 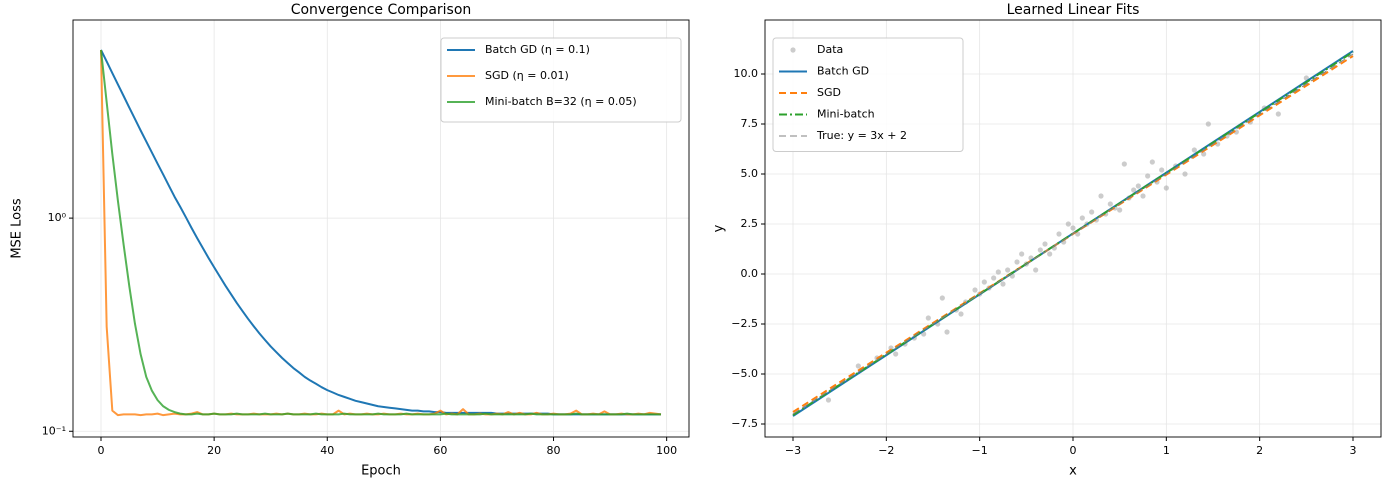 What do you see at coordinates (1353, 450) in the screenshot?
I see `x-tick-label: 3` at bounding box center [1353, 450].